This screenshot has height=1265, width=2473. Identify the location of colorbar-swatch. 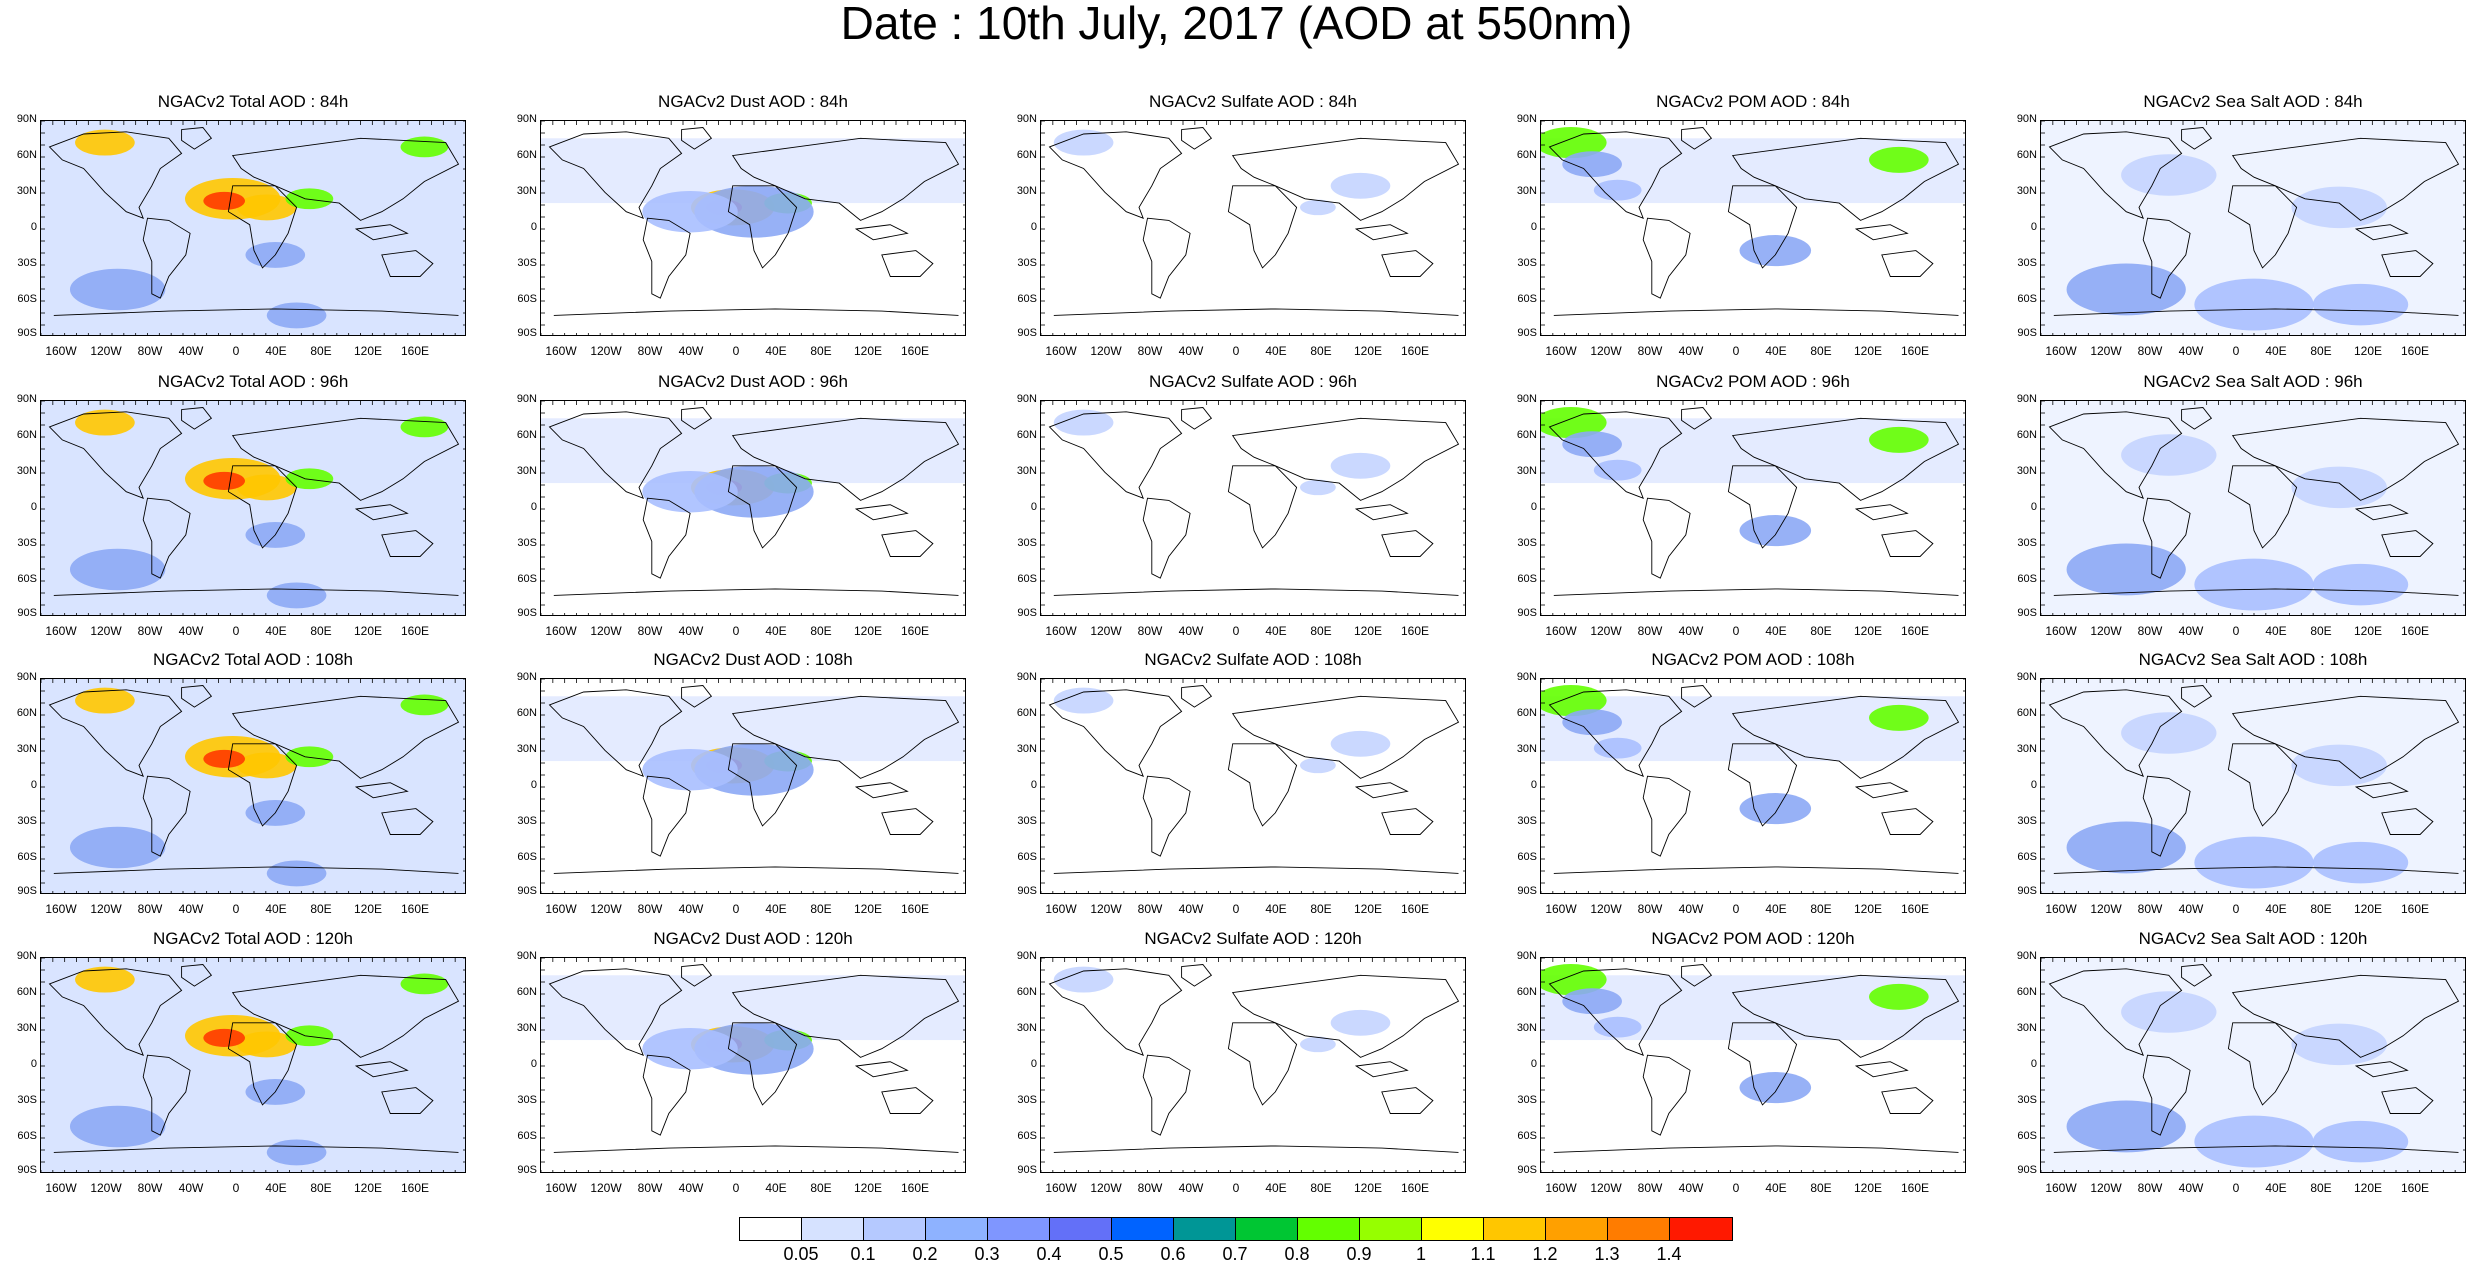
(1267, 1229).